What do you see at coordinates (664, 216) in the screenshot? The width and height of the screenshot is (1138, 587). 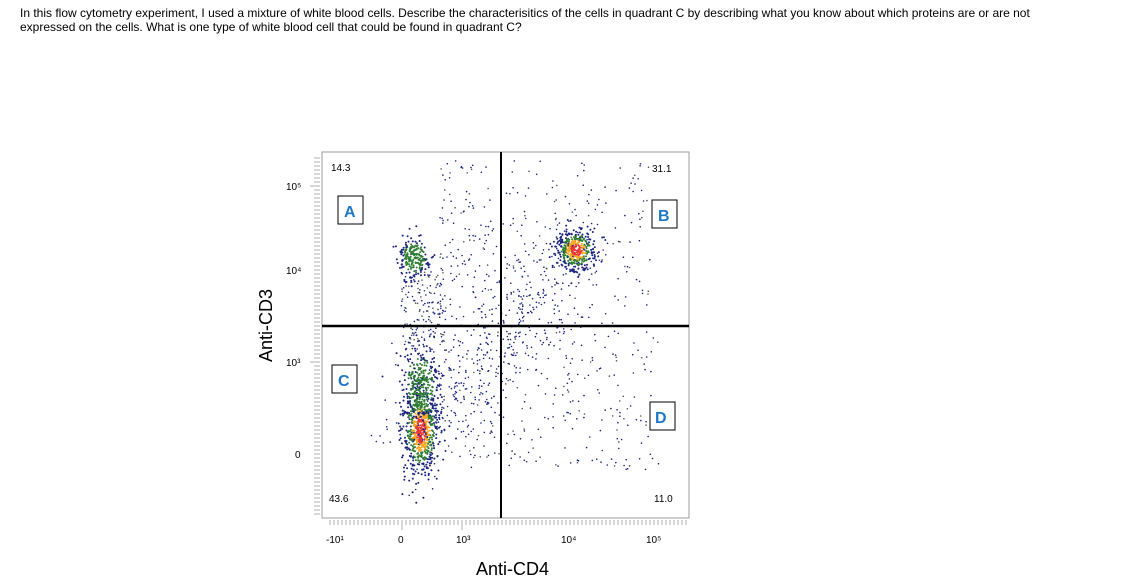 I see `quadrant-b-letter: B` at bounding box center [664, 216].